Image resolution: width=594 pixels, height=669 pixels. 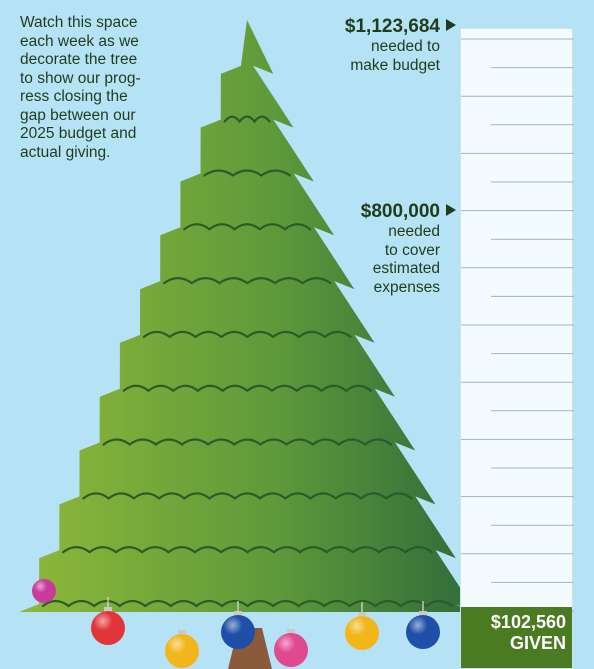 I want to click on ornaments, so click(x=236, y=623).